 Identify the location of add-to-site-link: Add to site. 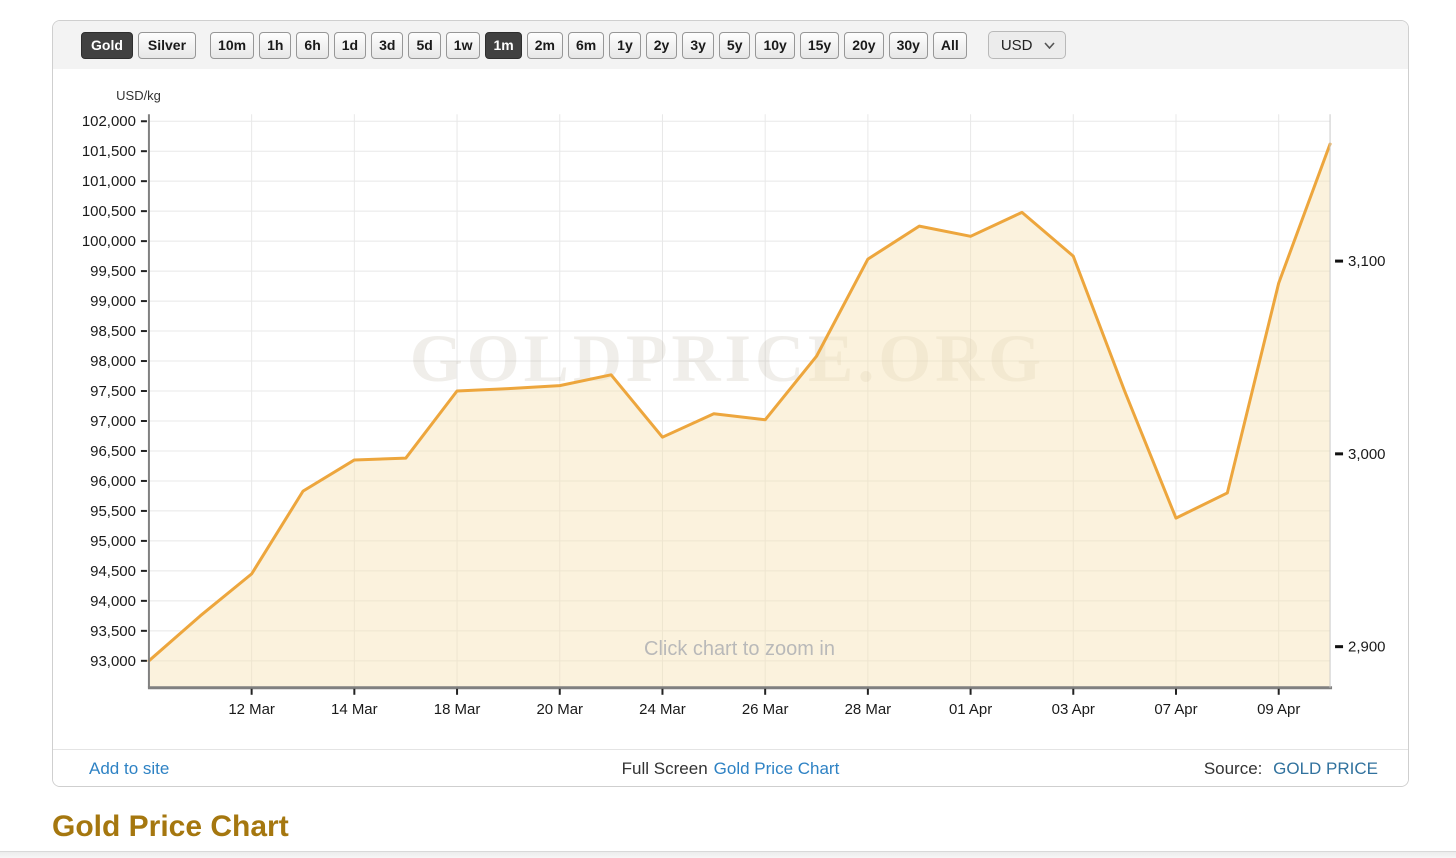
(129, 768).